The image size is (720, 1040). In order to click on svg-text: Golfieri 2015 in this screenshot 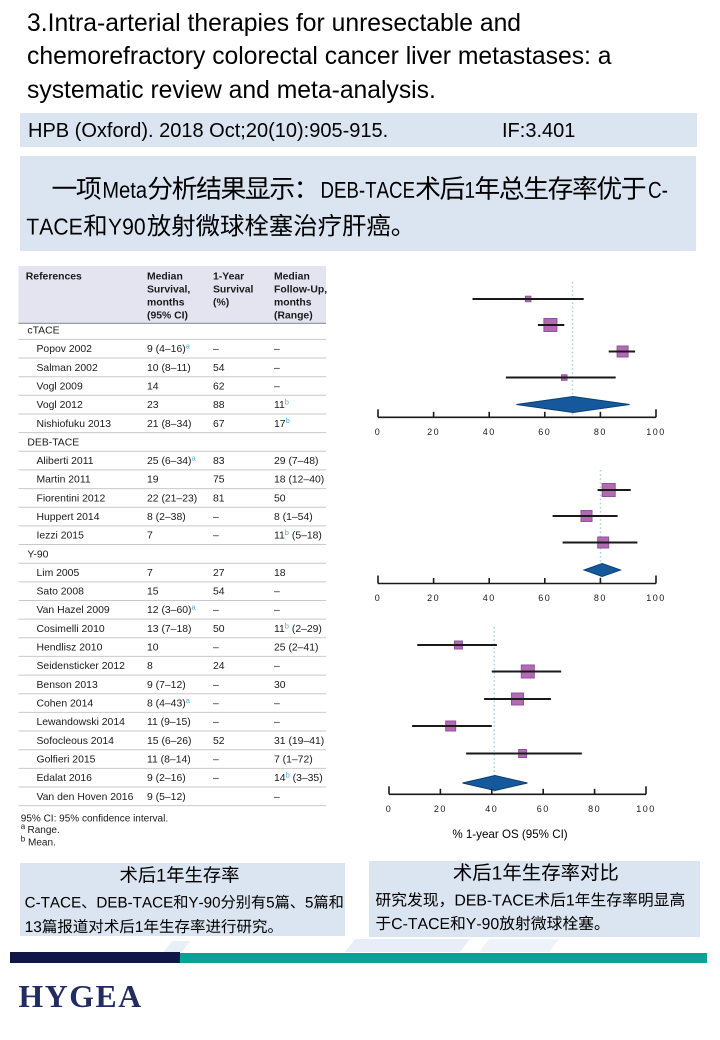, I will do `click(66, 760)`.